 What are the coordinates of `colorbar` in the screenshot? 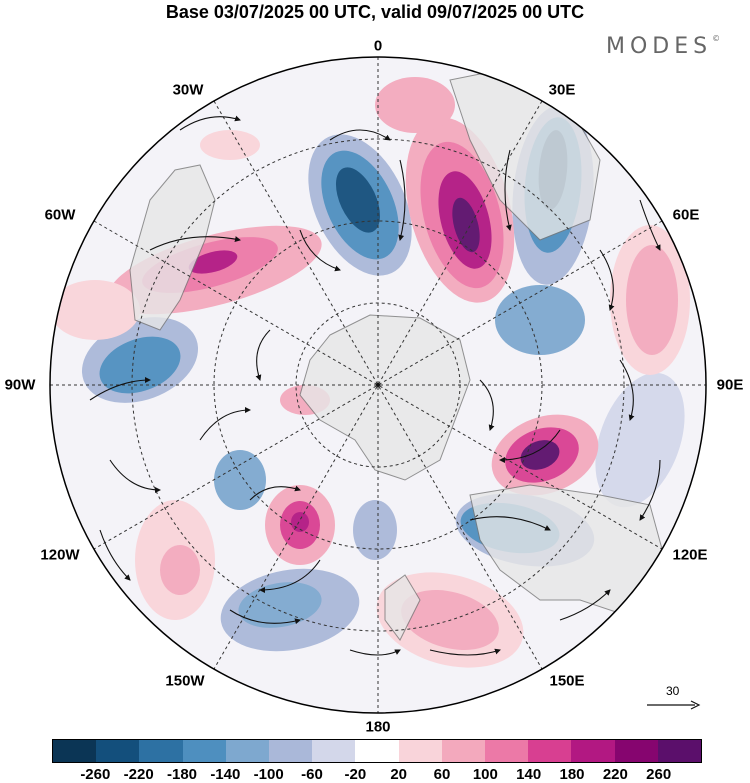 It's located at (377, 751).